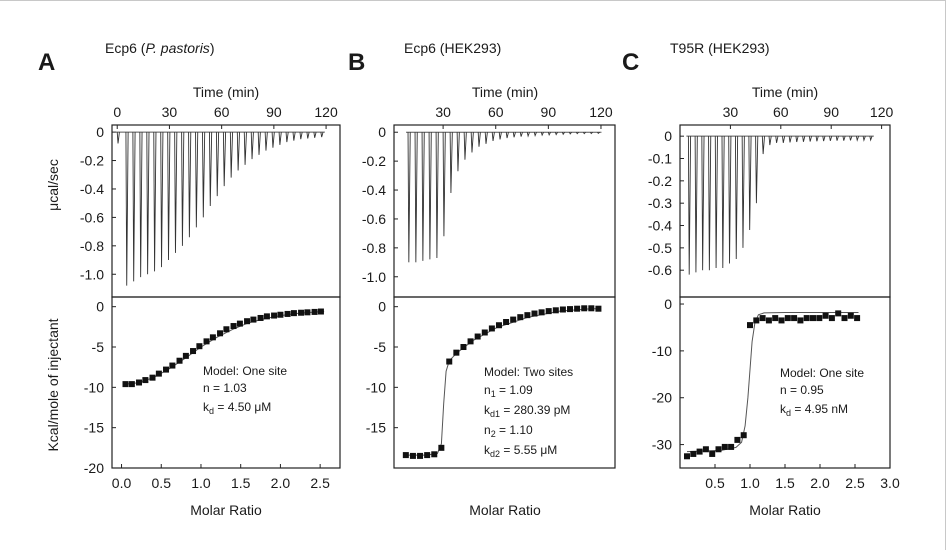  What do you see at coordinates (94, 428) in the screenshot?
I see `y-tick-label: -15` at bounding box center [94, 428].